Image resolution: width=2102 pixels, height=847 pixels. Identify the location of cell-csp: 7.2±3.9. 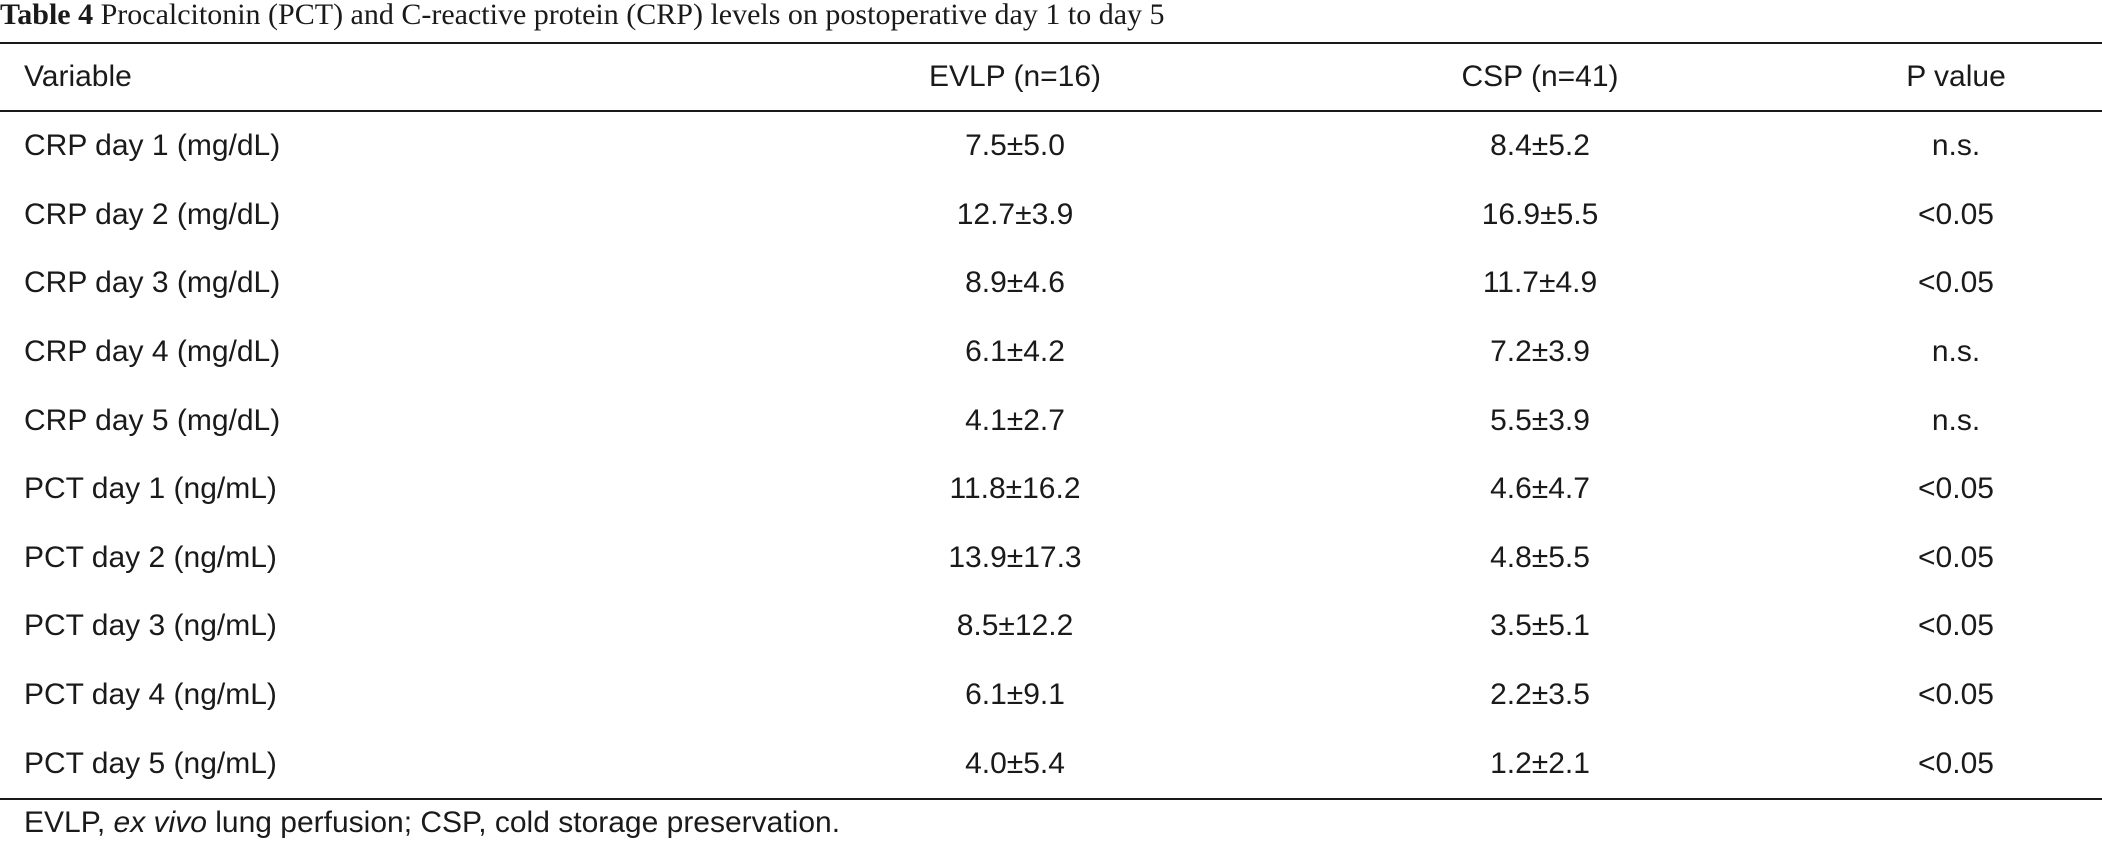
(1540, 352).